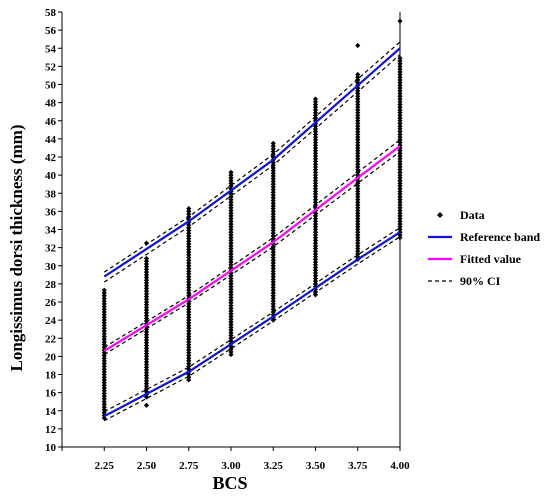 The height and width of the screenshot is (497, 550). Describe the element at coordinates (51, 339) in the screenshot. I see `y-tick-label: 22` at that location.